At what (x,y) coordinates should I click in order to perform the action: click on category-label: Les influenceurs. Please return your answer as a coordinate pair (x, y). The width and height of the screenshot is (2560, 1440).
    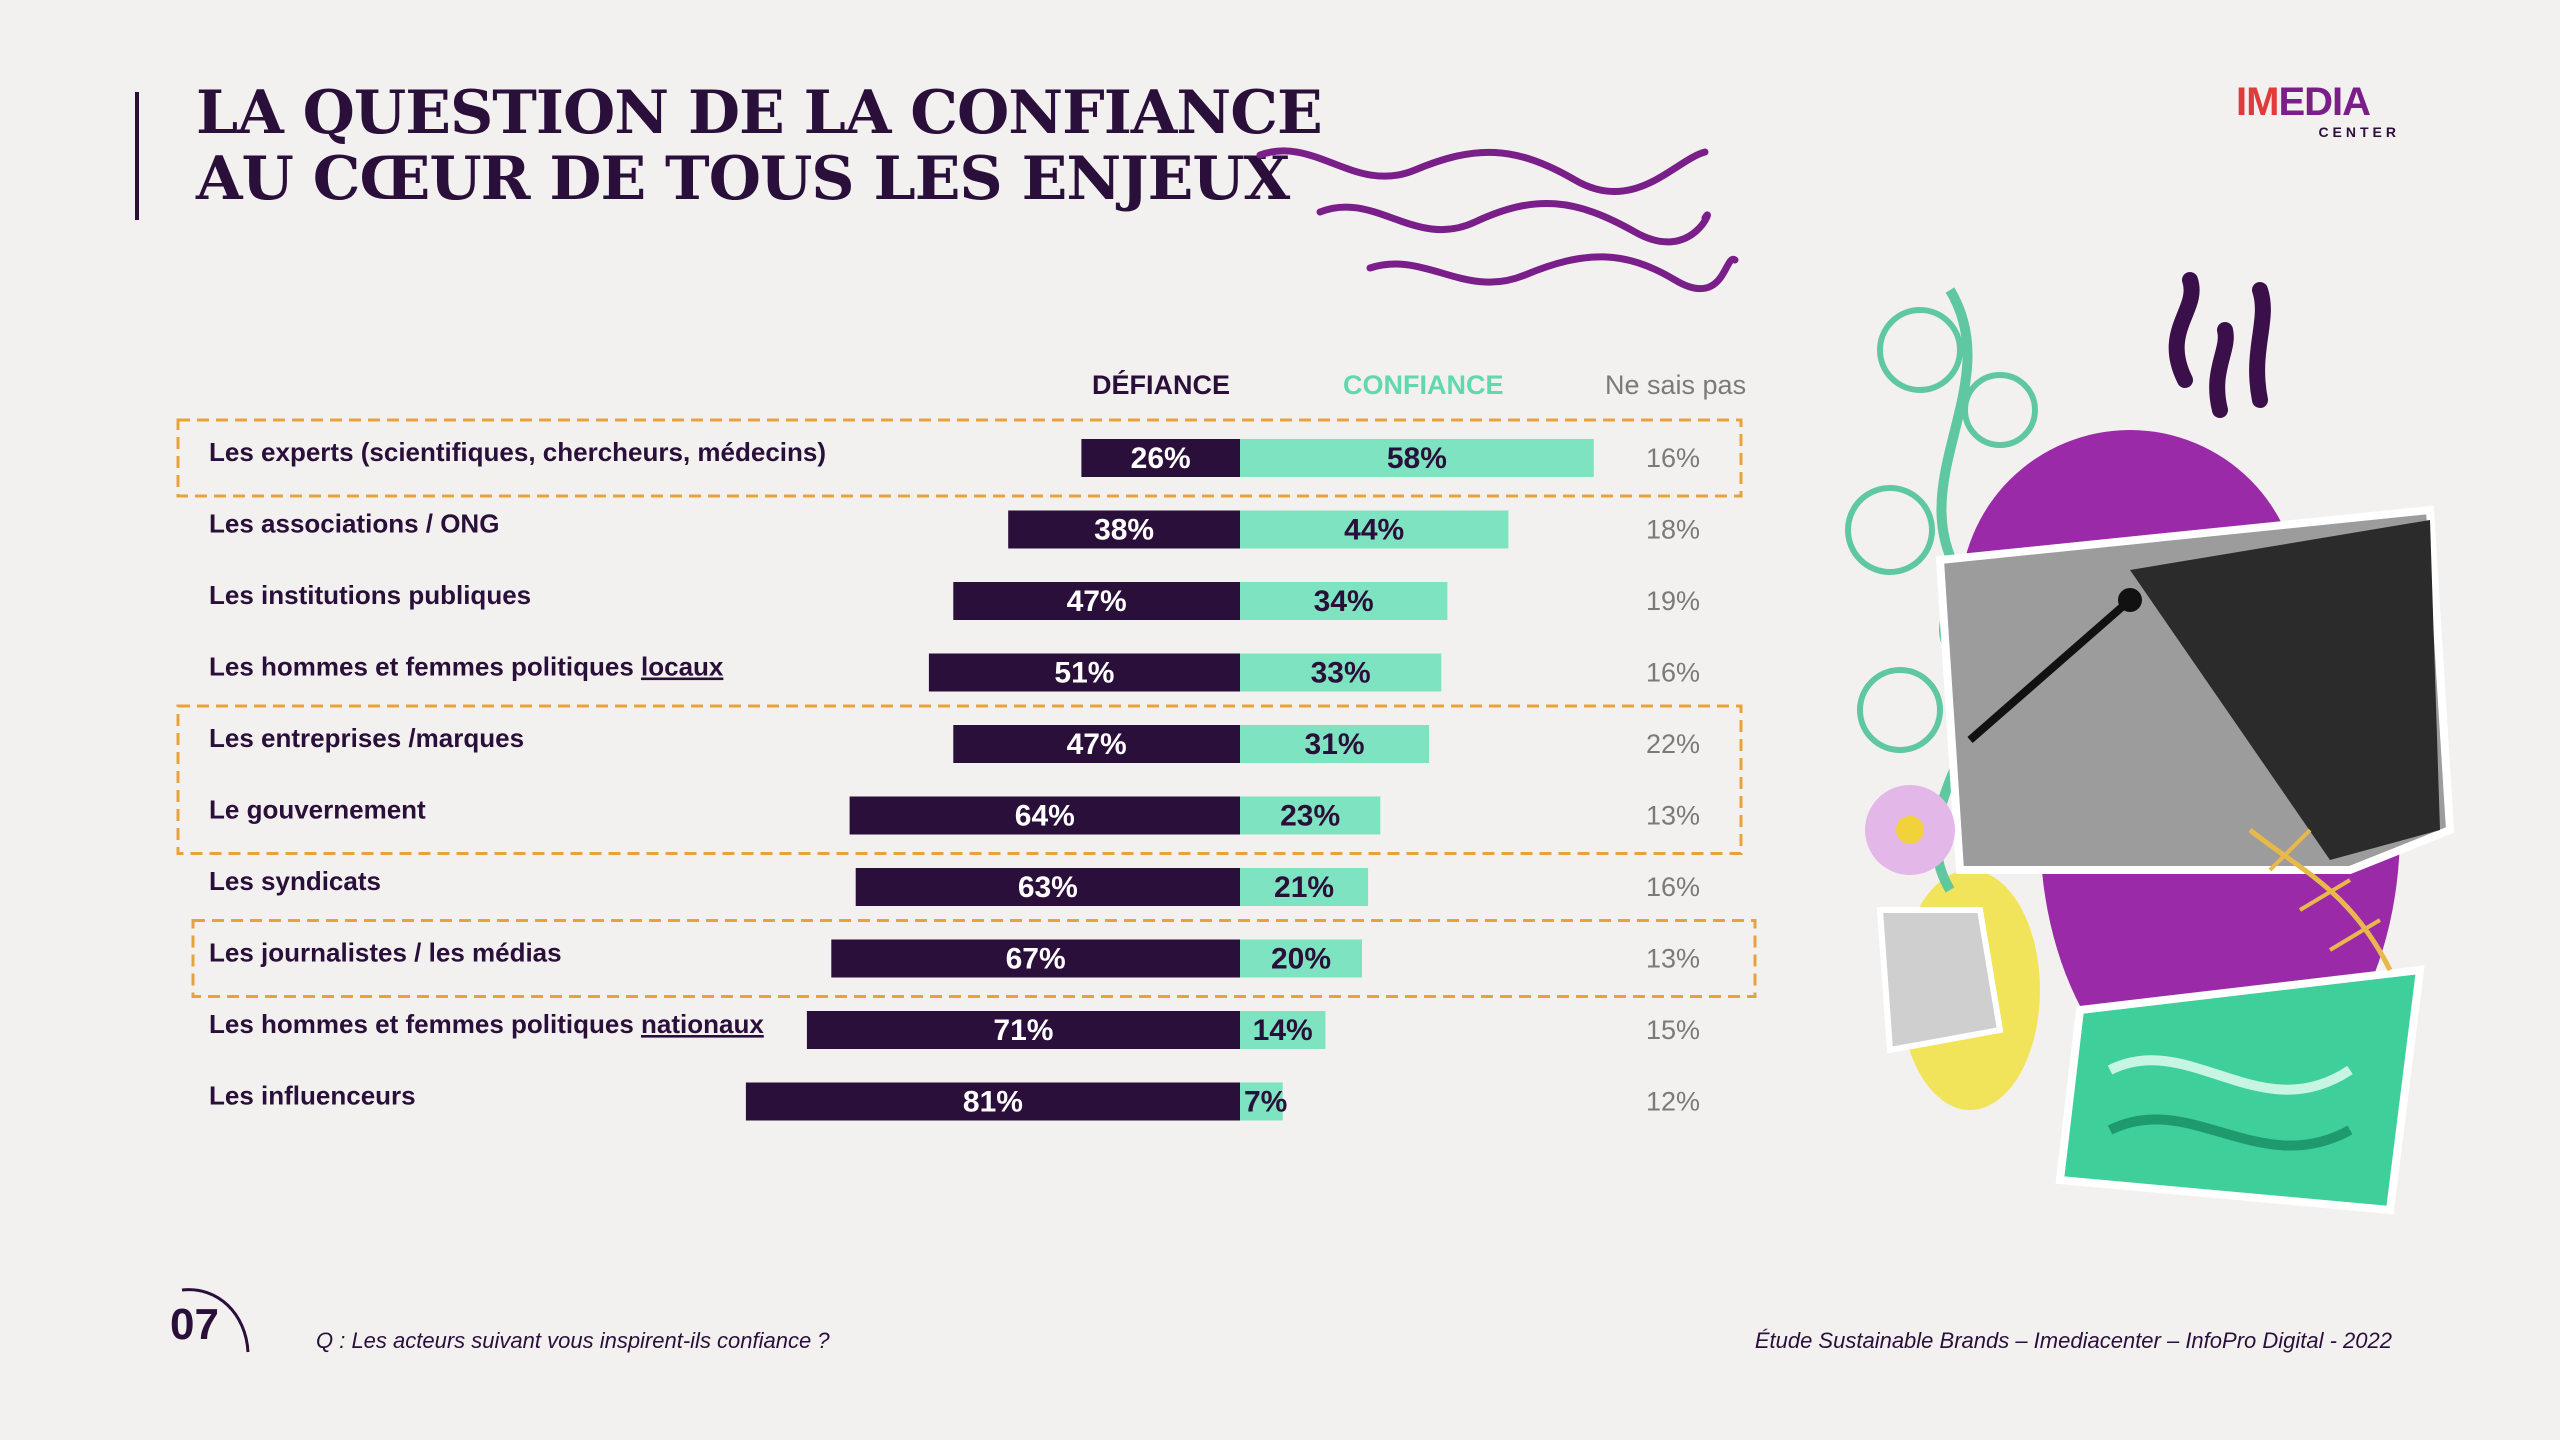
    Looking at the image, I should click on (312, 1095).